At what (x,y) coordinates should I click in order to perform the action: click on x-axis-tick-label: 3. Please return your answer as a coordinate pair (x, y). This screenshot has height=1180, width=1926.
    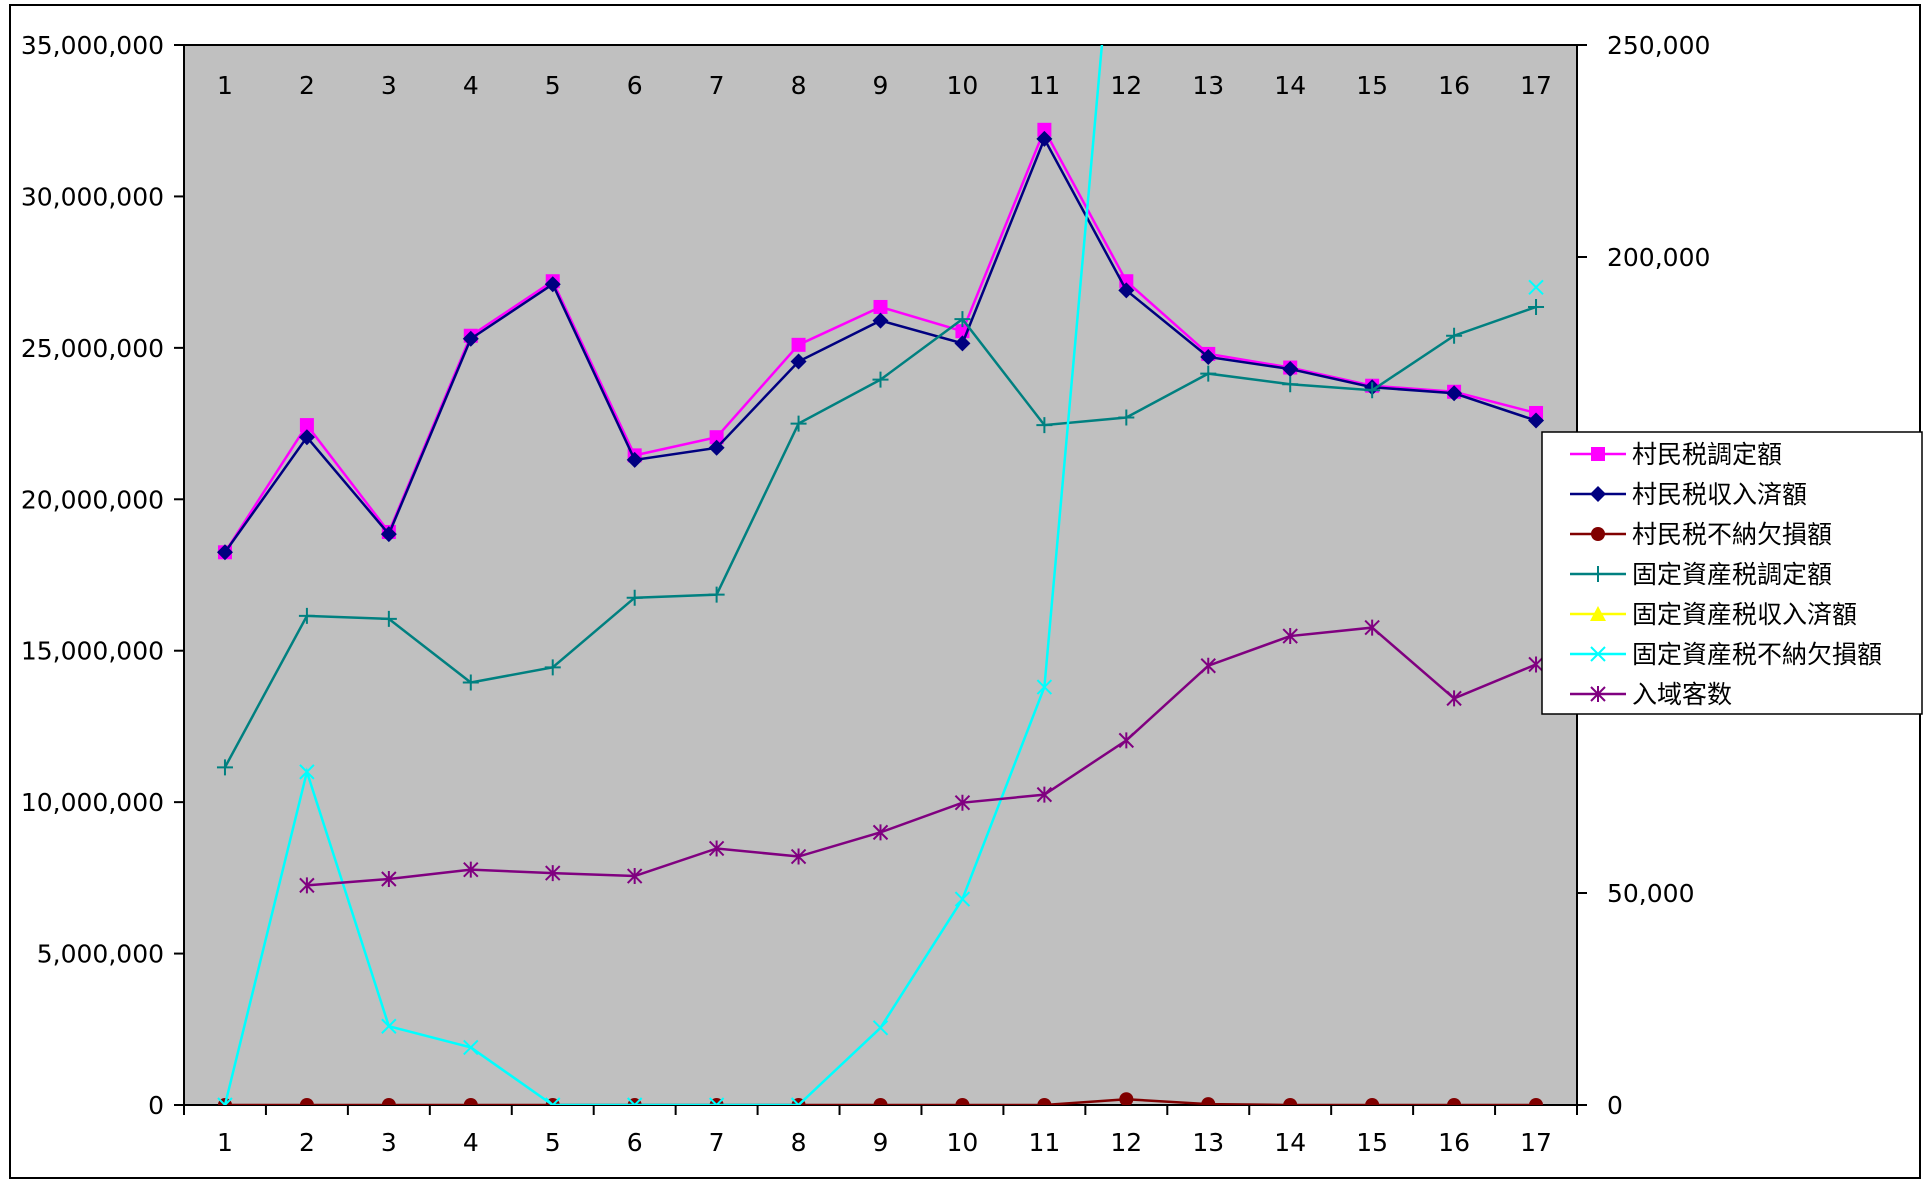
    Looking at the image, I should click on (389, 1142).